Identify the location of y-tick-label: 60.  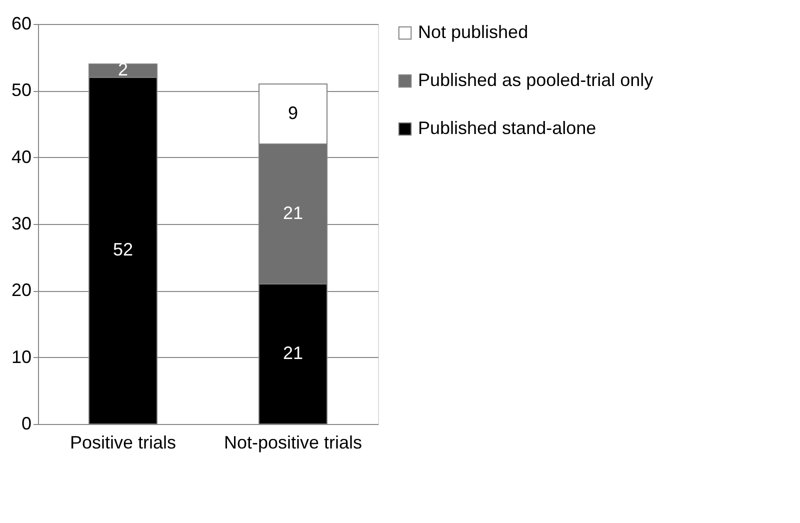
(21, 24).